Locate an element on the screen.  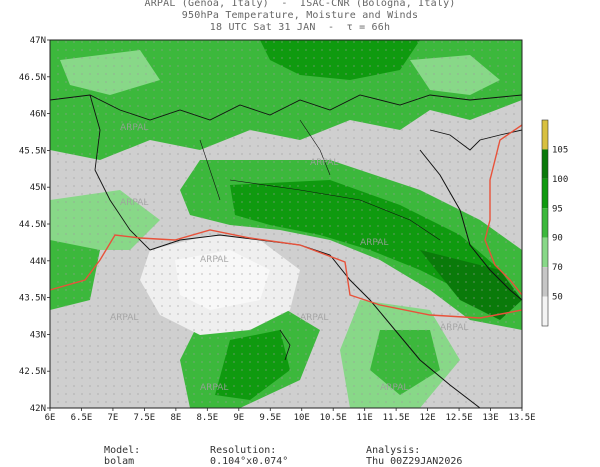
lat-label: 45N is located at coordinates (38, 188).